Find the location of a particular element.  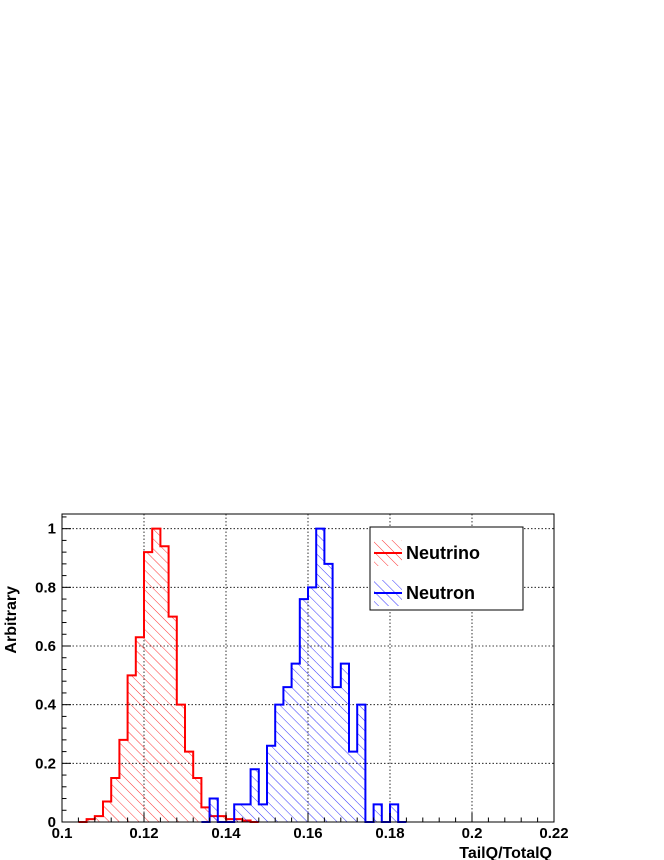

x-axis-label: TailQ/TotalQ is located at coordinates (505, 852).